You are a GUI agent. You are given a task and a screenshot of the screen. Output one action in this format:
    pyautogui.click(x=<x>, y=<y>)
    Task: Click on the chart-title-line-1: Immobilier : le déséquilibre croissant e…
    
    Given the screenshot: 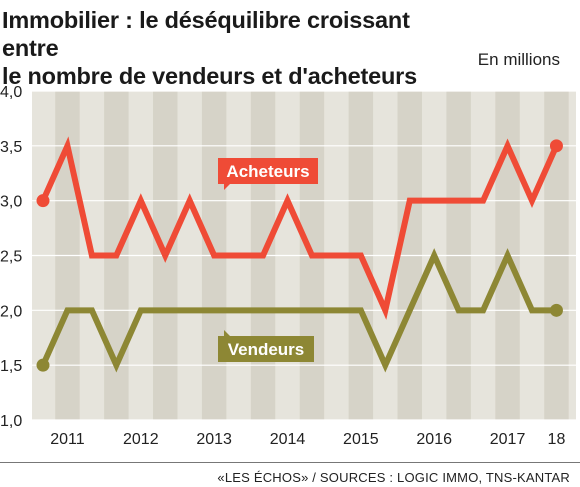 What is the action you would take?
    pyautogui.click(x=206, y=34)
    